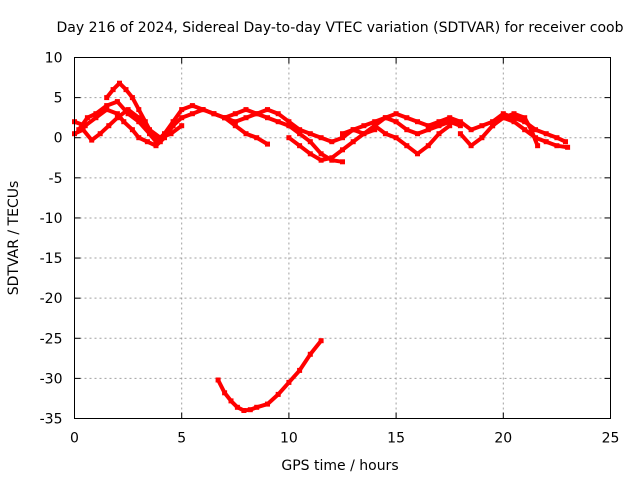  What do you see at coordinates (51, 379) in the screenshot?
I see `y-tick-label: -30` at bounding box center [51, 379].